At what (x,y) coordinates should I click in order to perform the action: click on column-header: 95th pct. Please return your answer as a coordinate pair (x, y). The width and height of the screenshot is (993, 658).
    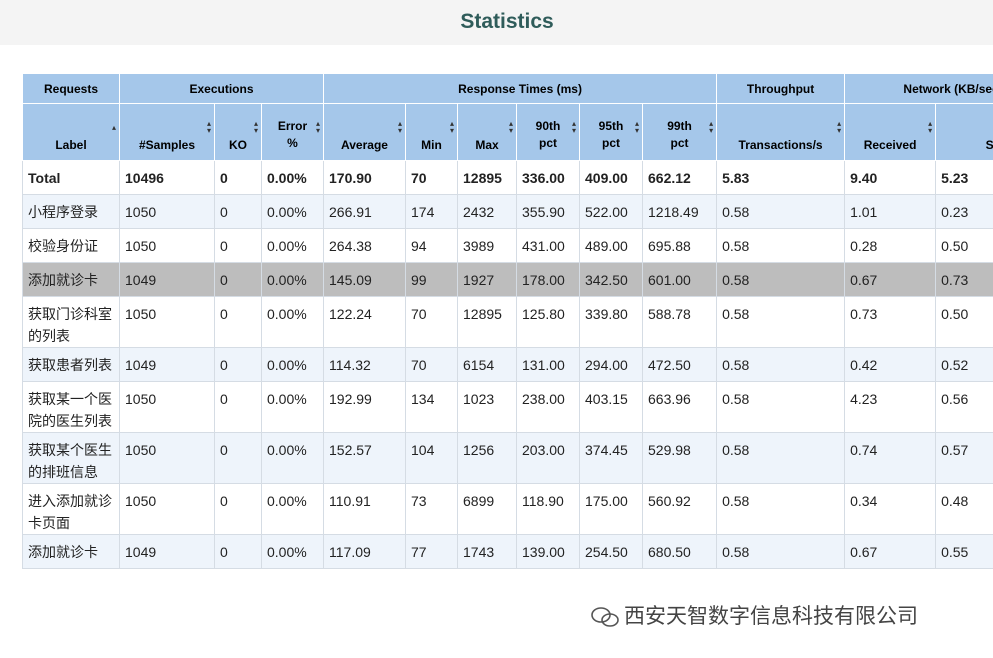
    Looking at the image, I should click on (611, 132).